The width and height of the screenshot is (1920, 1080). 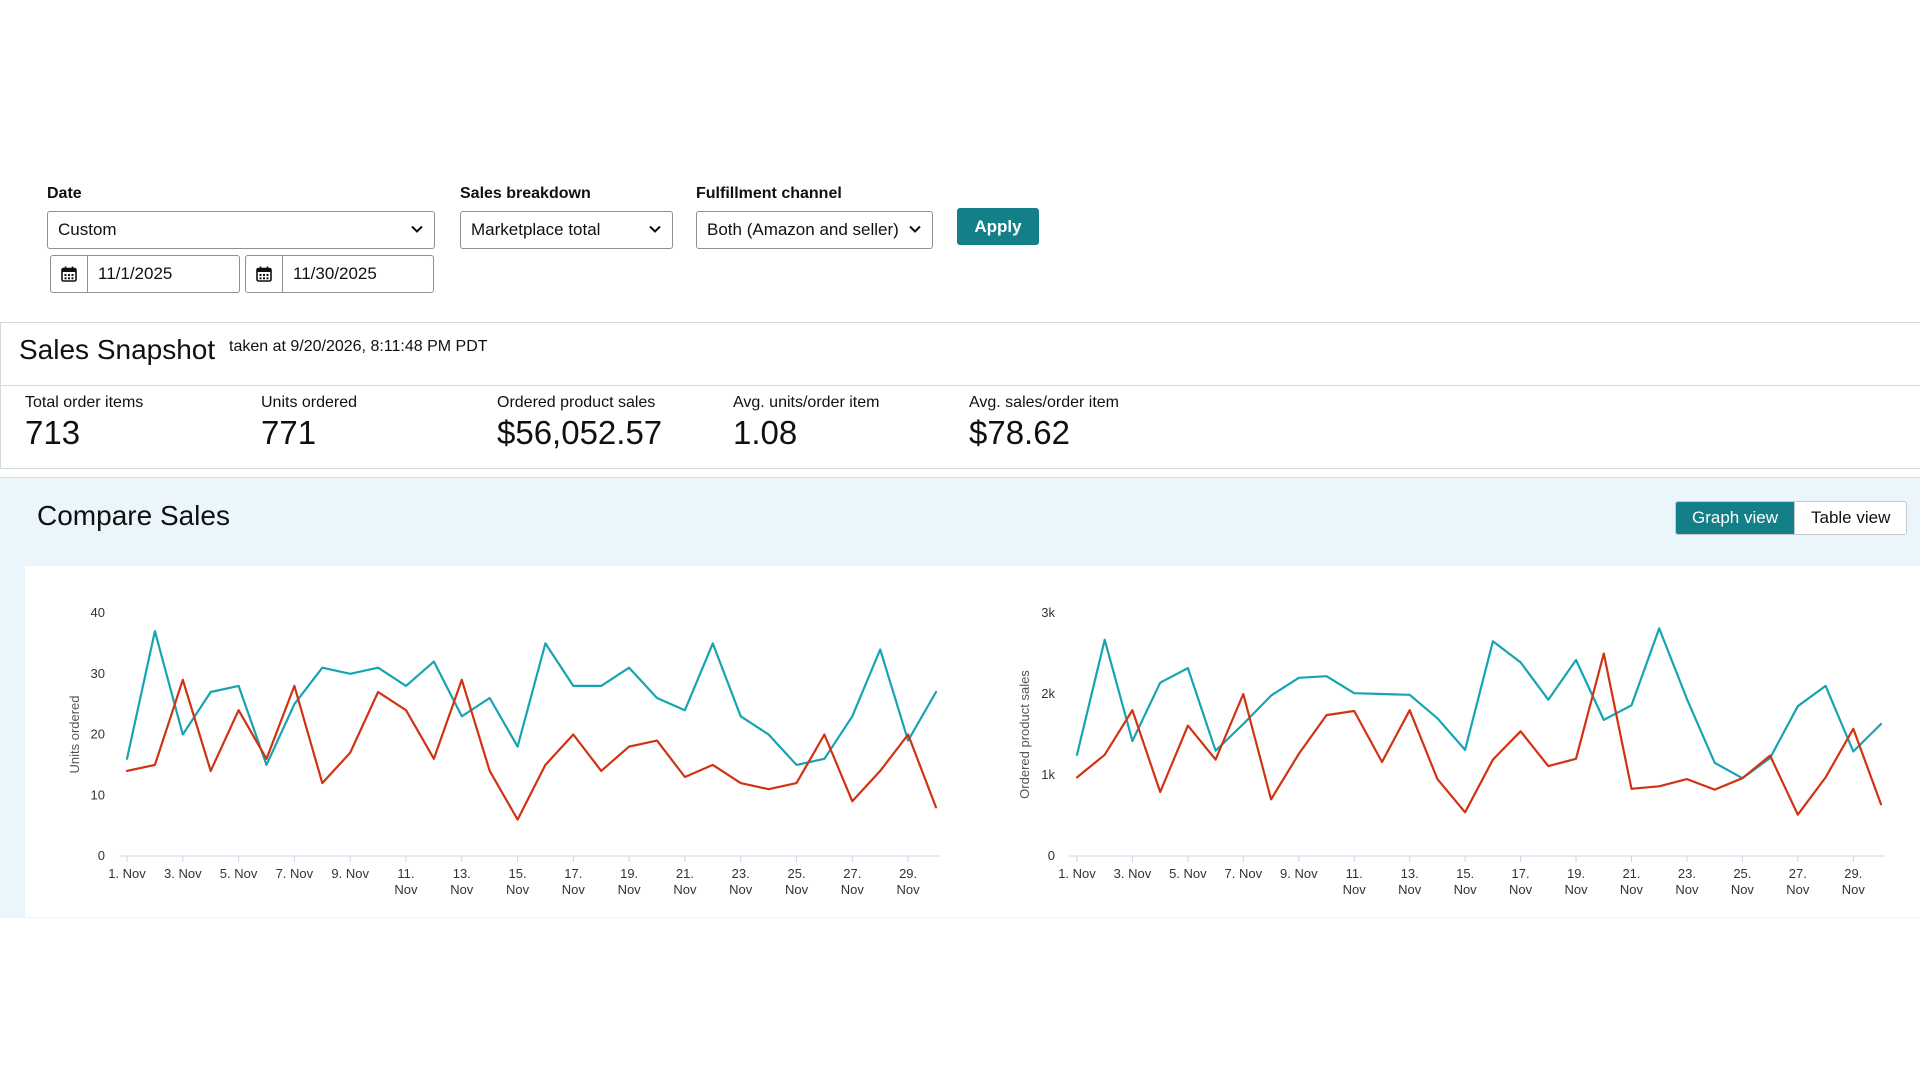 What do you see at coordinates (98, 673) in the screenshot?
I see `y-tick-label: 30` at bounding box center [98, 673].